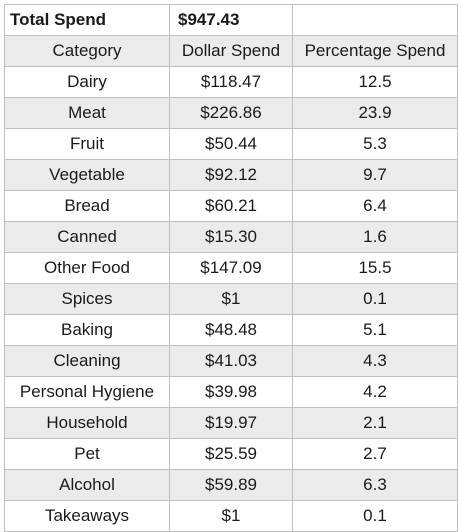  I want to click on dollar-spend-cell: $41.03, so click(231, 361).